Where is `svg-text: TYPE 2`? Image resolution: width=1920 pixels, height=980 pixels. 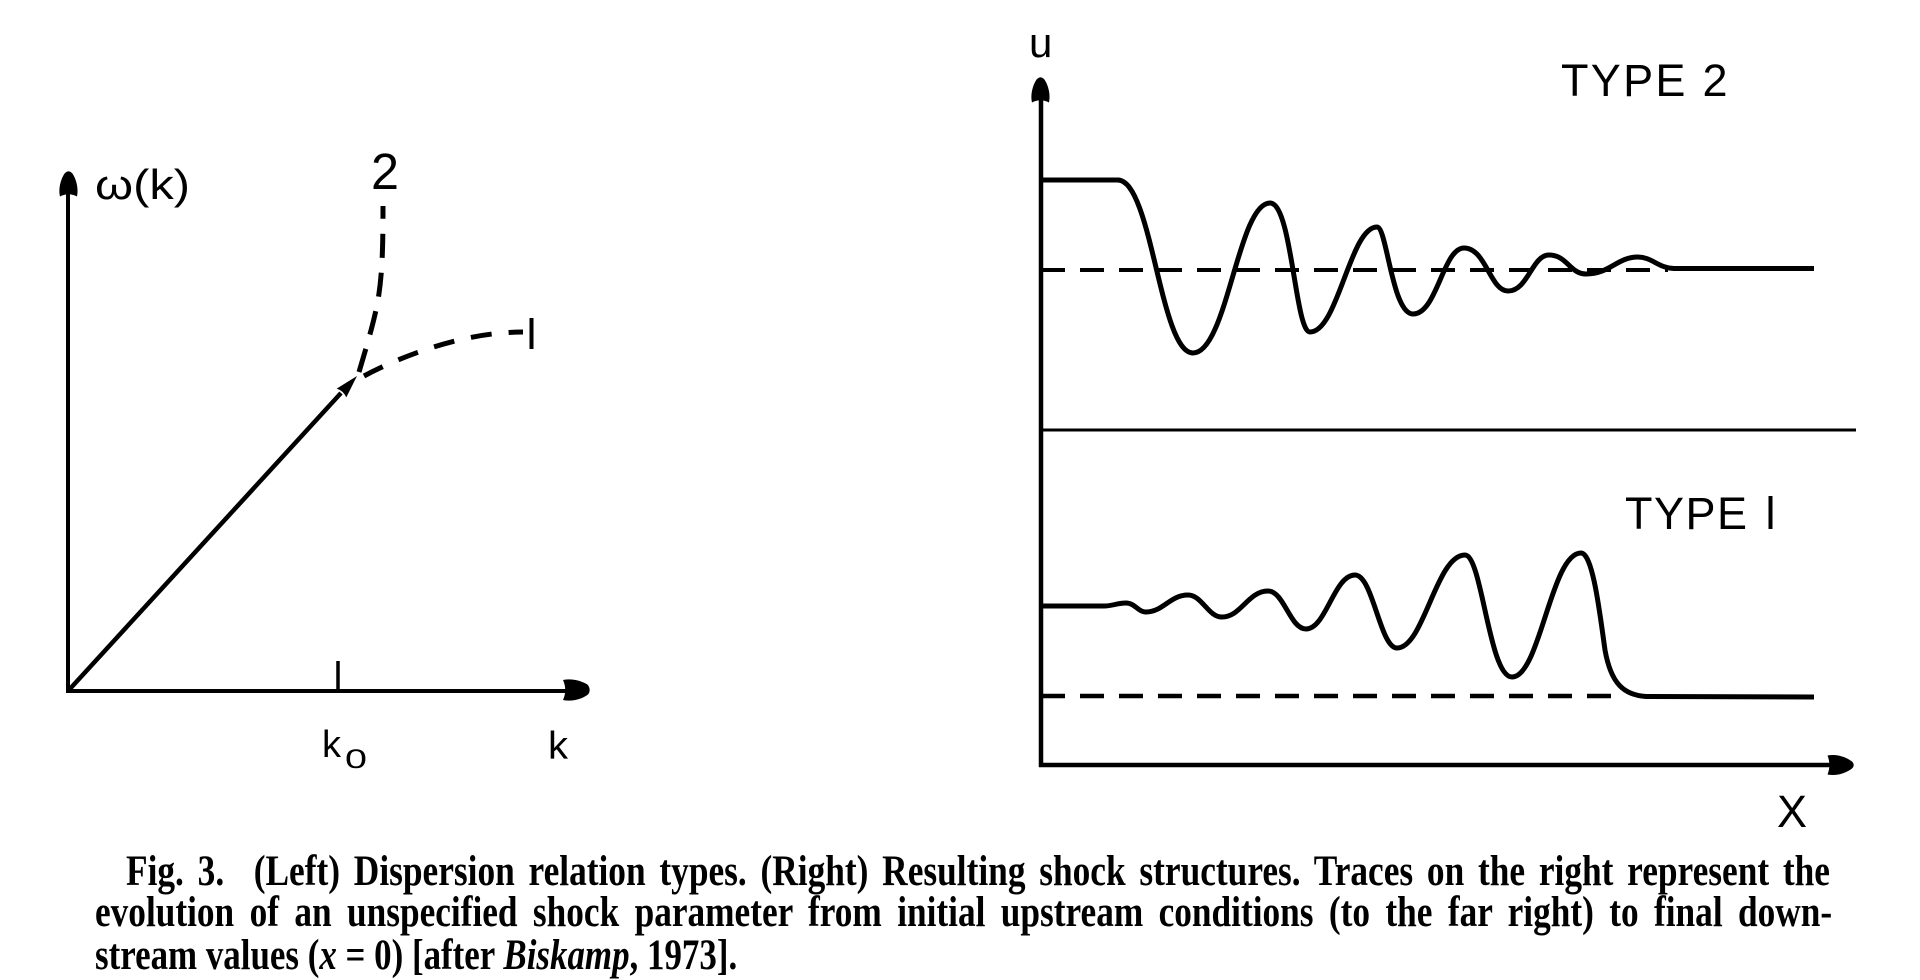
svg-text: TYPE 2 is located at coordinates (1645, 80).